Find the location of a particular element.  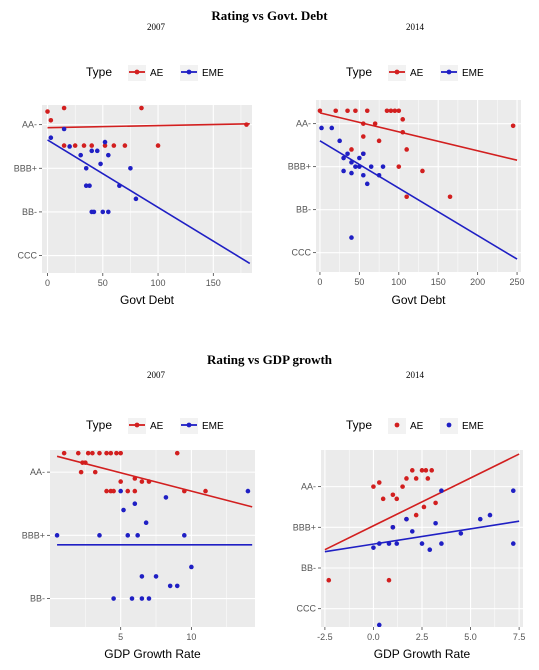

section-title-gdp: Rating vs GDP growth is located at coordinates (269, 359).